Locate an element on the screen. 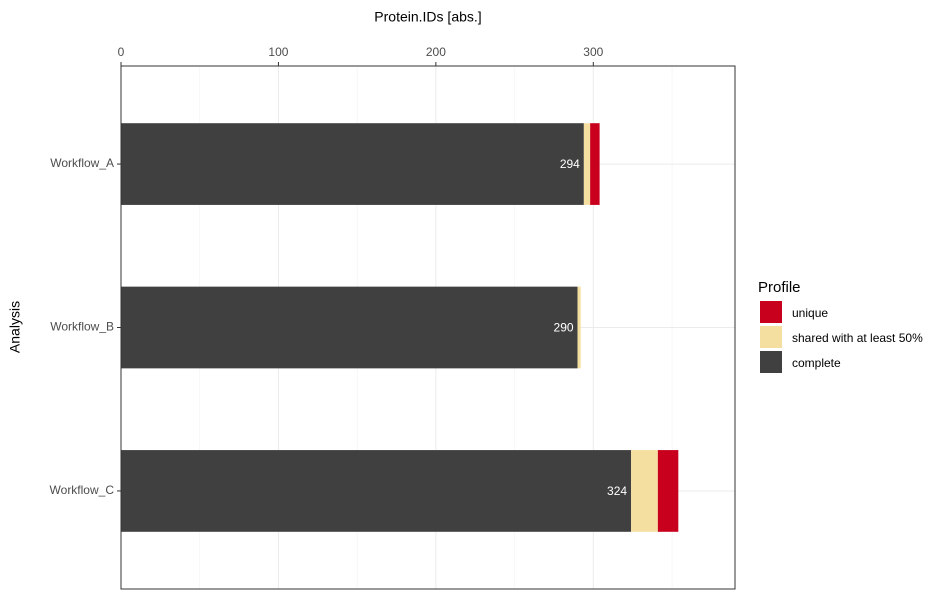 The height and width of the screenshot is (602, 951). x-tick-label: 300 is located at coordinates (593, 52).